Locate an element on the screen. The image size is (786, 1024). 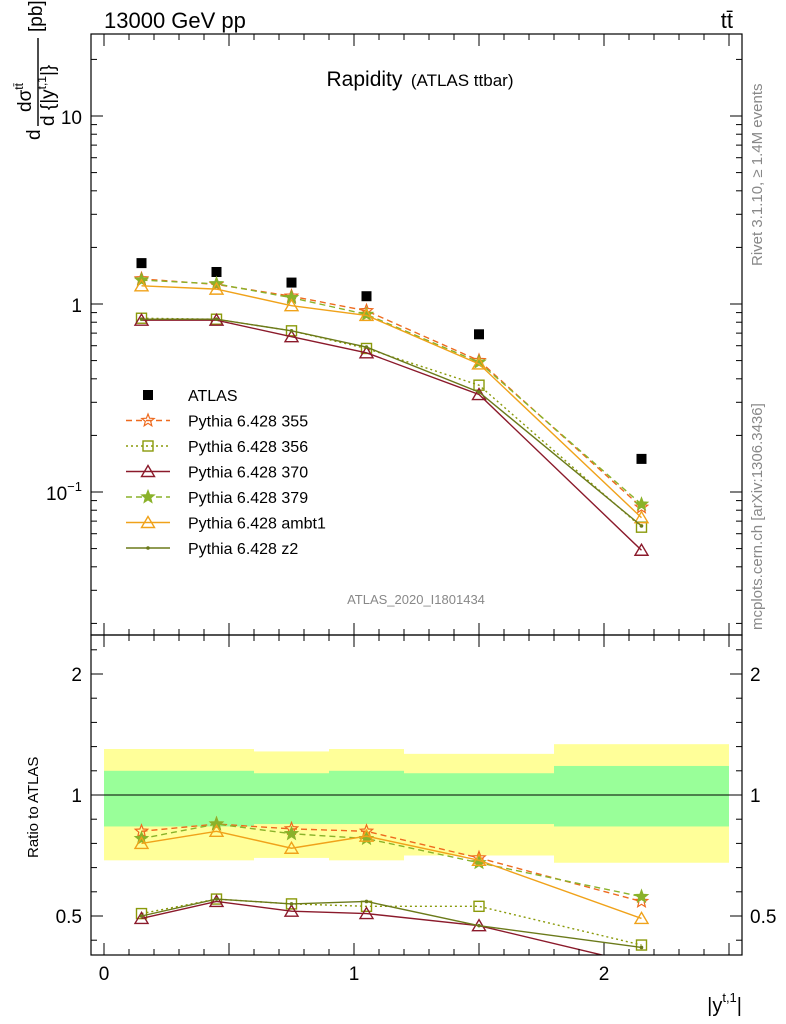
plot-title: Rapidity (ATLAS ttbar) is located at coordinates (420, 79).